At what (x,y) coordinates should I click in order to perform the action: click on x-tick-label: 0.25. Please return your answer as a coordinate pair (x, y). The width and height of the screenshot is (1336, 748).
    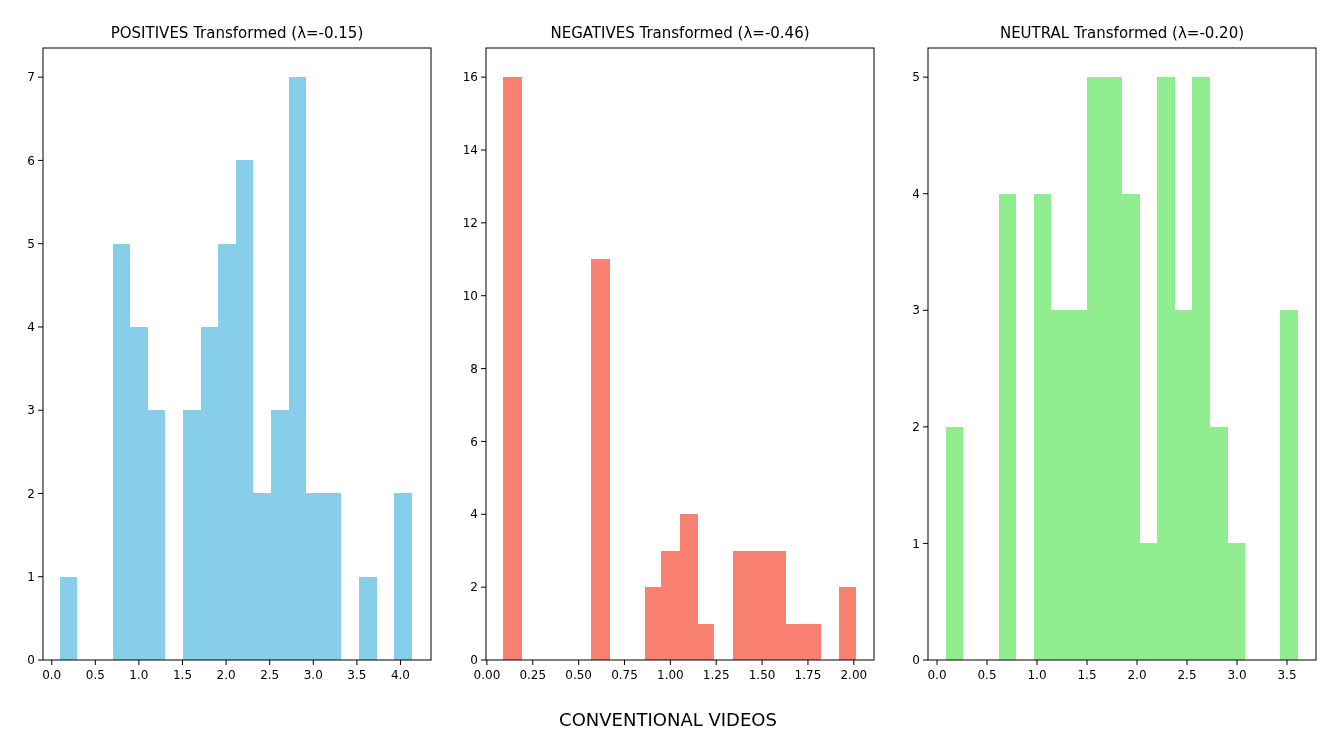
    Looking at the image, I should click on (533, 675).